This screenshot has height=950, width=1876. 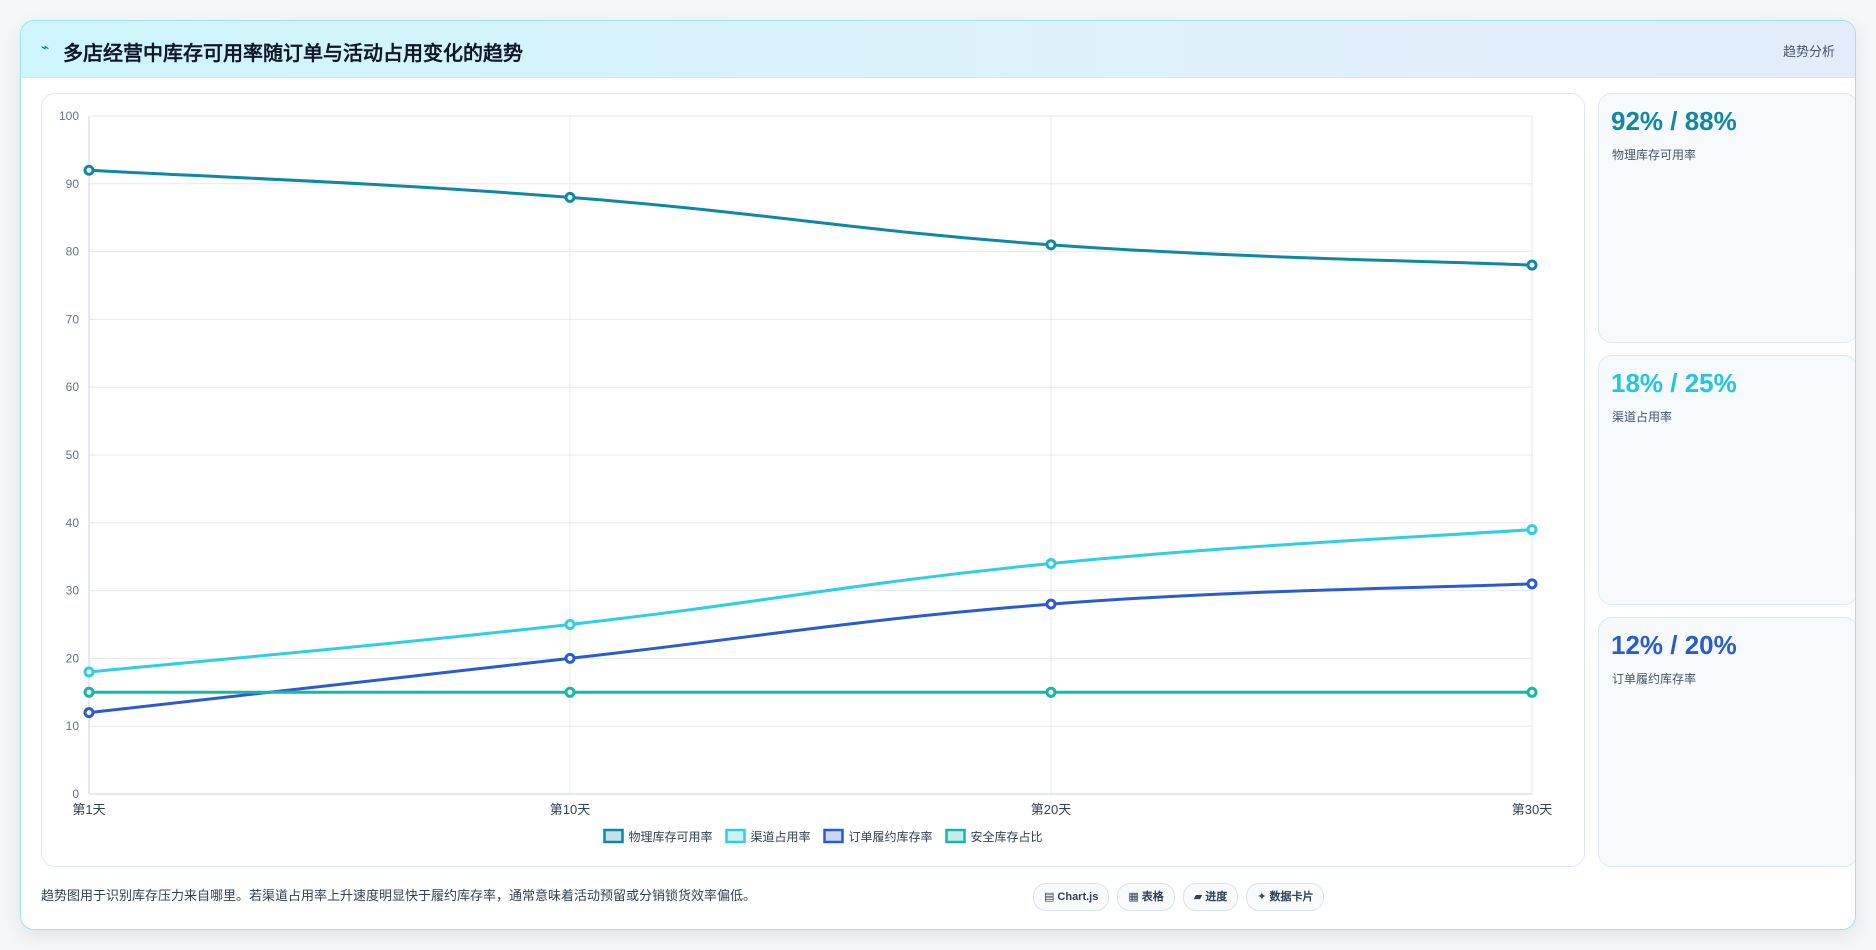 What do you see at coordinates (1216, 897) in the screenshot?
I see `chip-label: 进度` at bounding box center [1216, 897].